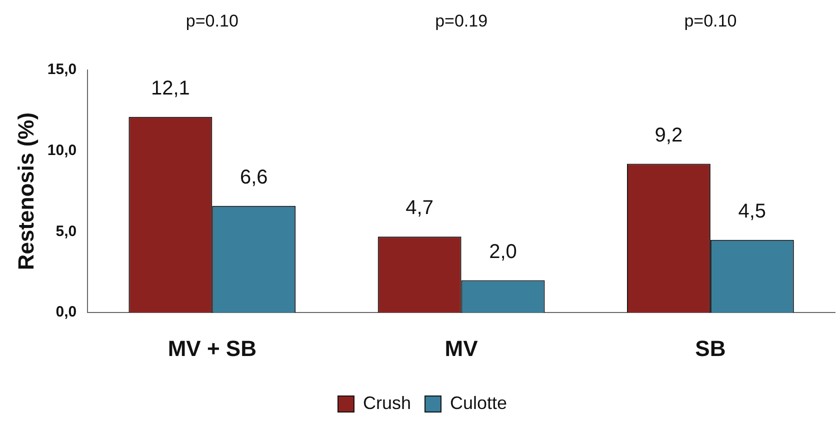 The image size is (837, 423). What do you see at coordinates (503, 251) in the screenshot?
I see `data-label: 2,0` at bounding box center [503, 251].